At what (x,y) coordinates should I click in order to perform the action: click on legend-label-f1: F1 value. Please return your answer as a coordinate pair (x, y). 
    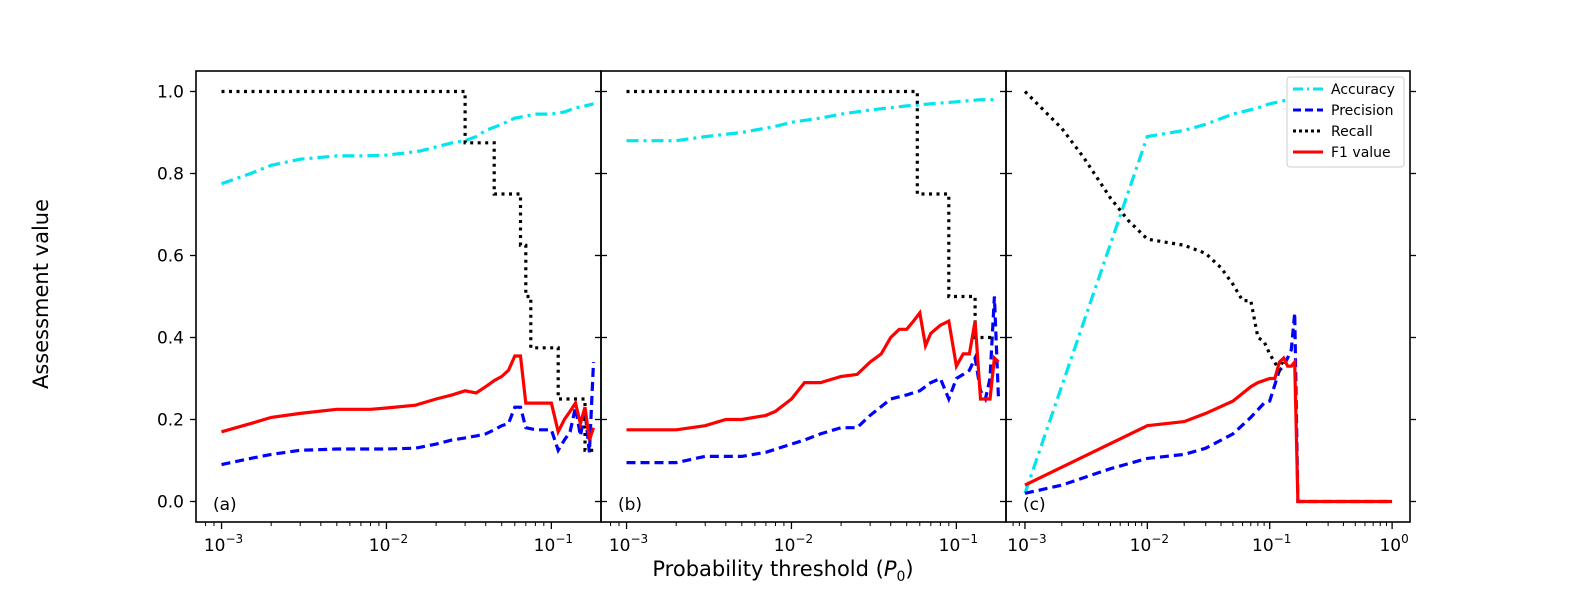
    Looking at the image, I should click on (1361, 153).